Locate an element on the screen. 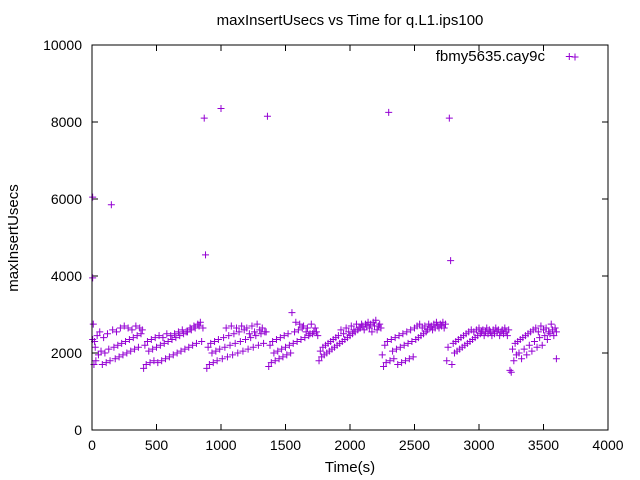 The height and width of the screenshot is (480, 640). x-tick-label: 2500 is located at coordinates (414, 445).